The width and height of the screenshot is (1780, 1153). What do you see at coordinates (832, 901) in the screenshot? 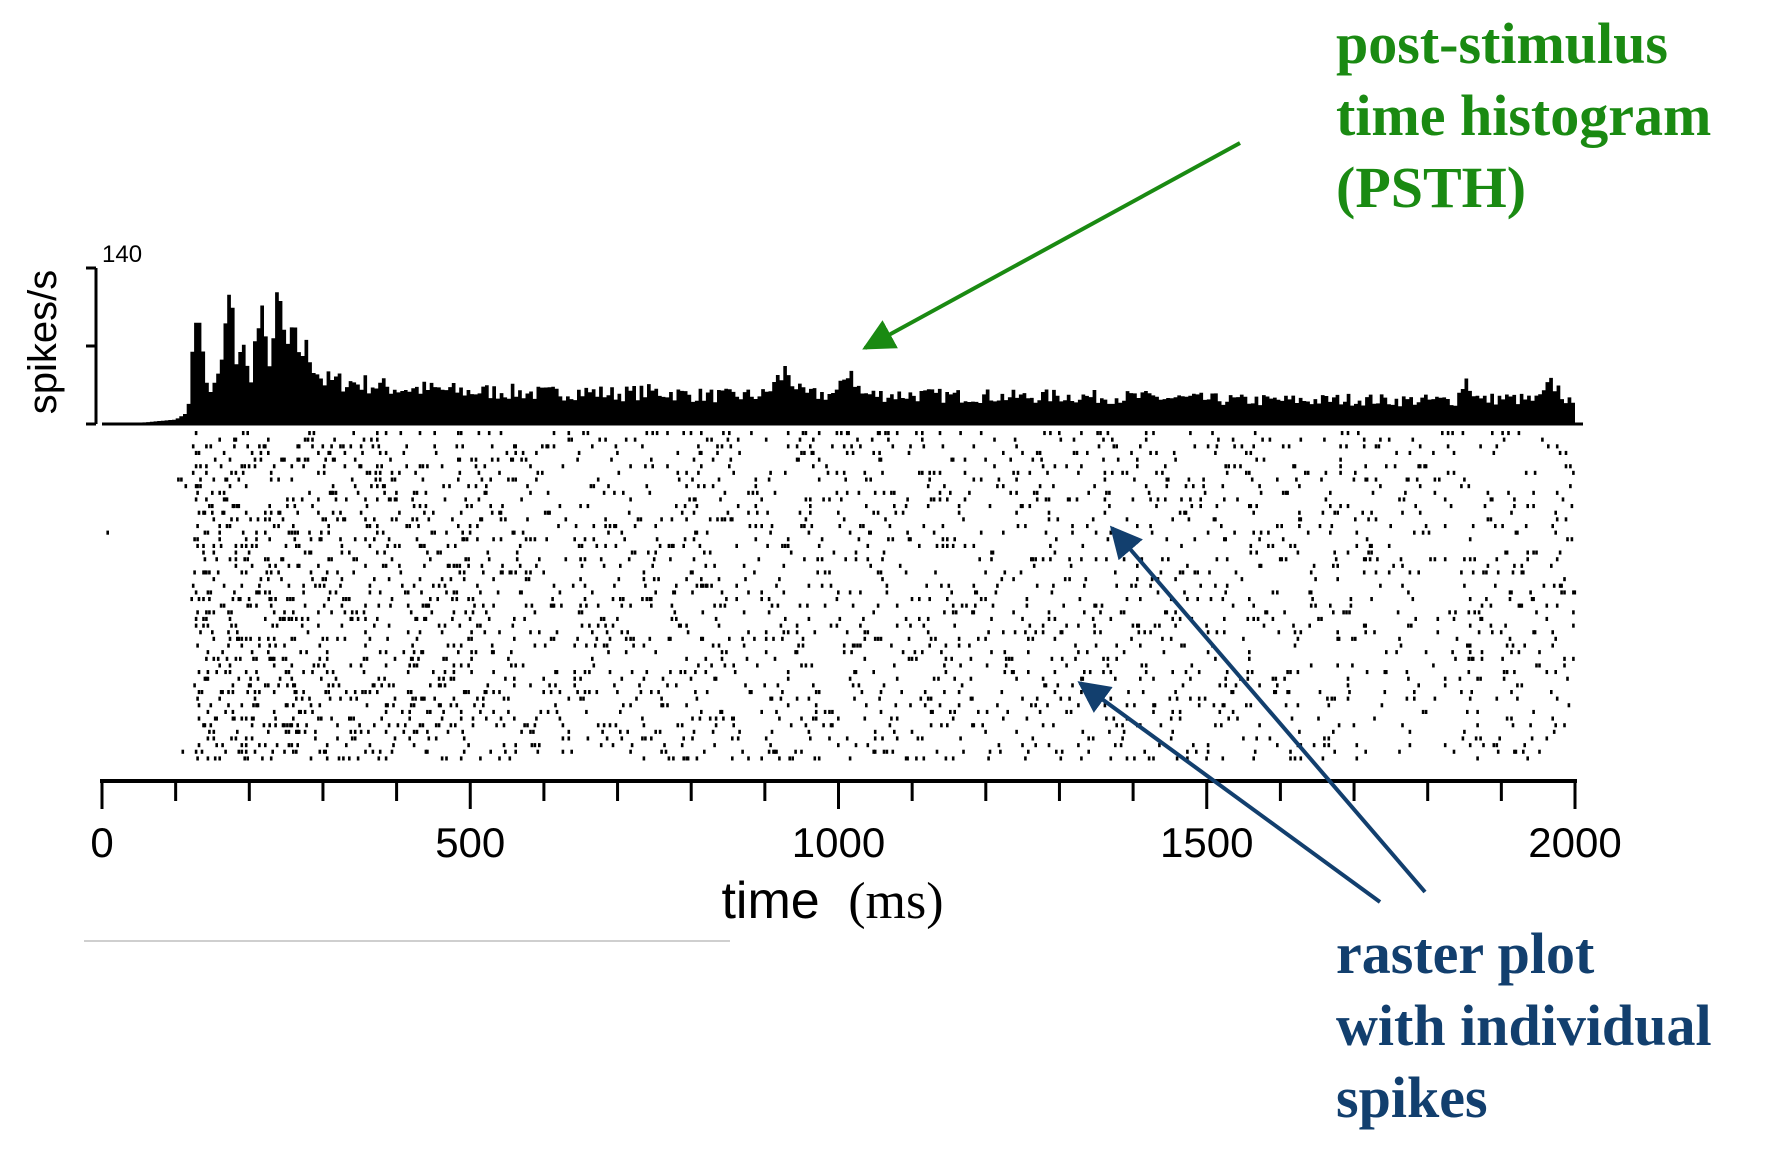
I see `time-axis-label: time (ms)` at bounding box center [832, 901].